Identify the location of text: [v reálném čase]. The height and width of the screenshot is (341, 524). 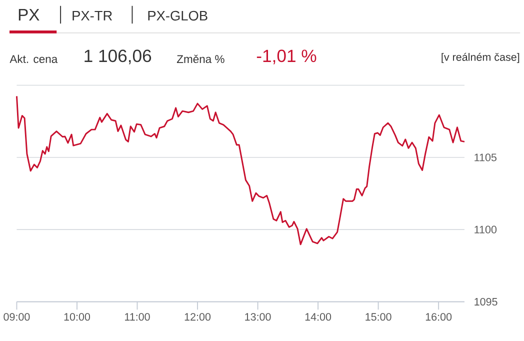
(481, 58).